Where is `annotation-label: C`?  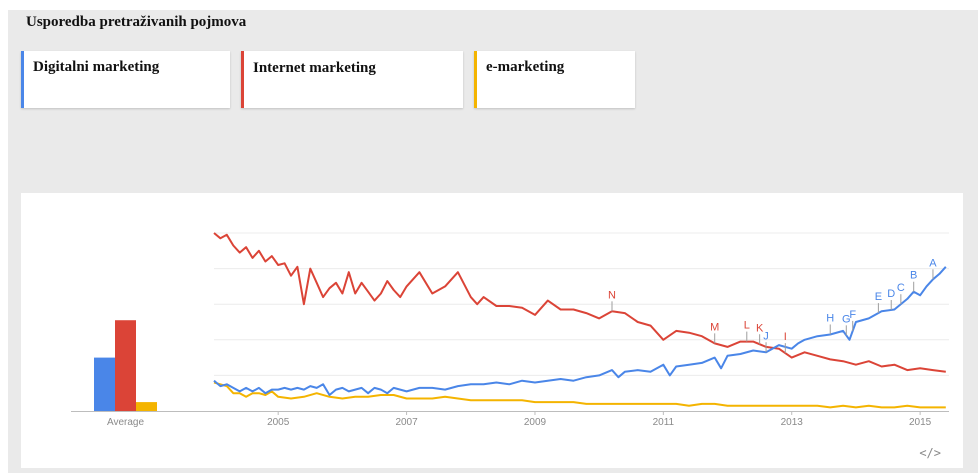
annotation-label: C is located at coordinates (901, 288).